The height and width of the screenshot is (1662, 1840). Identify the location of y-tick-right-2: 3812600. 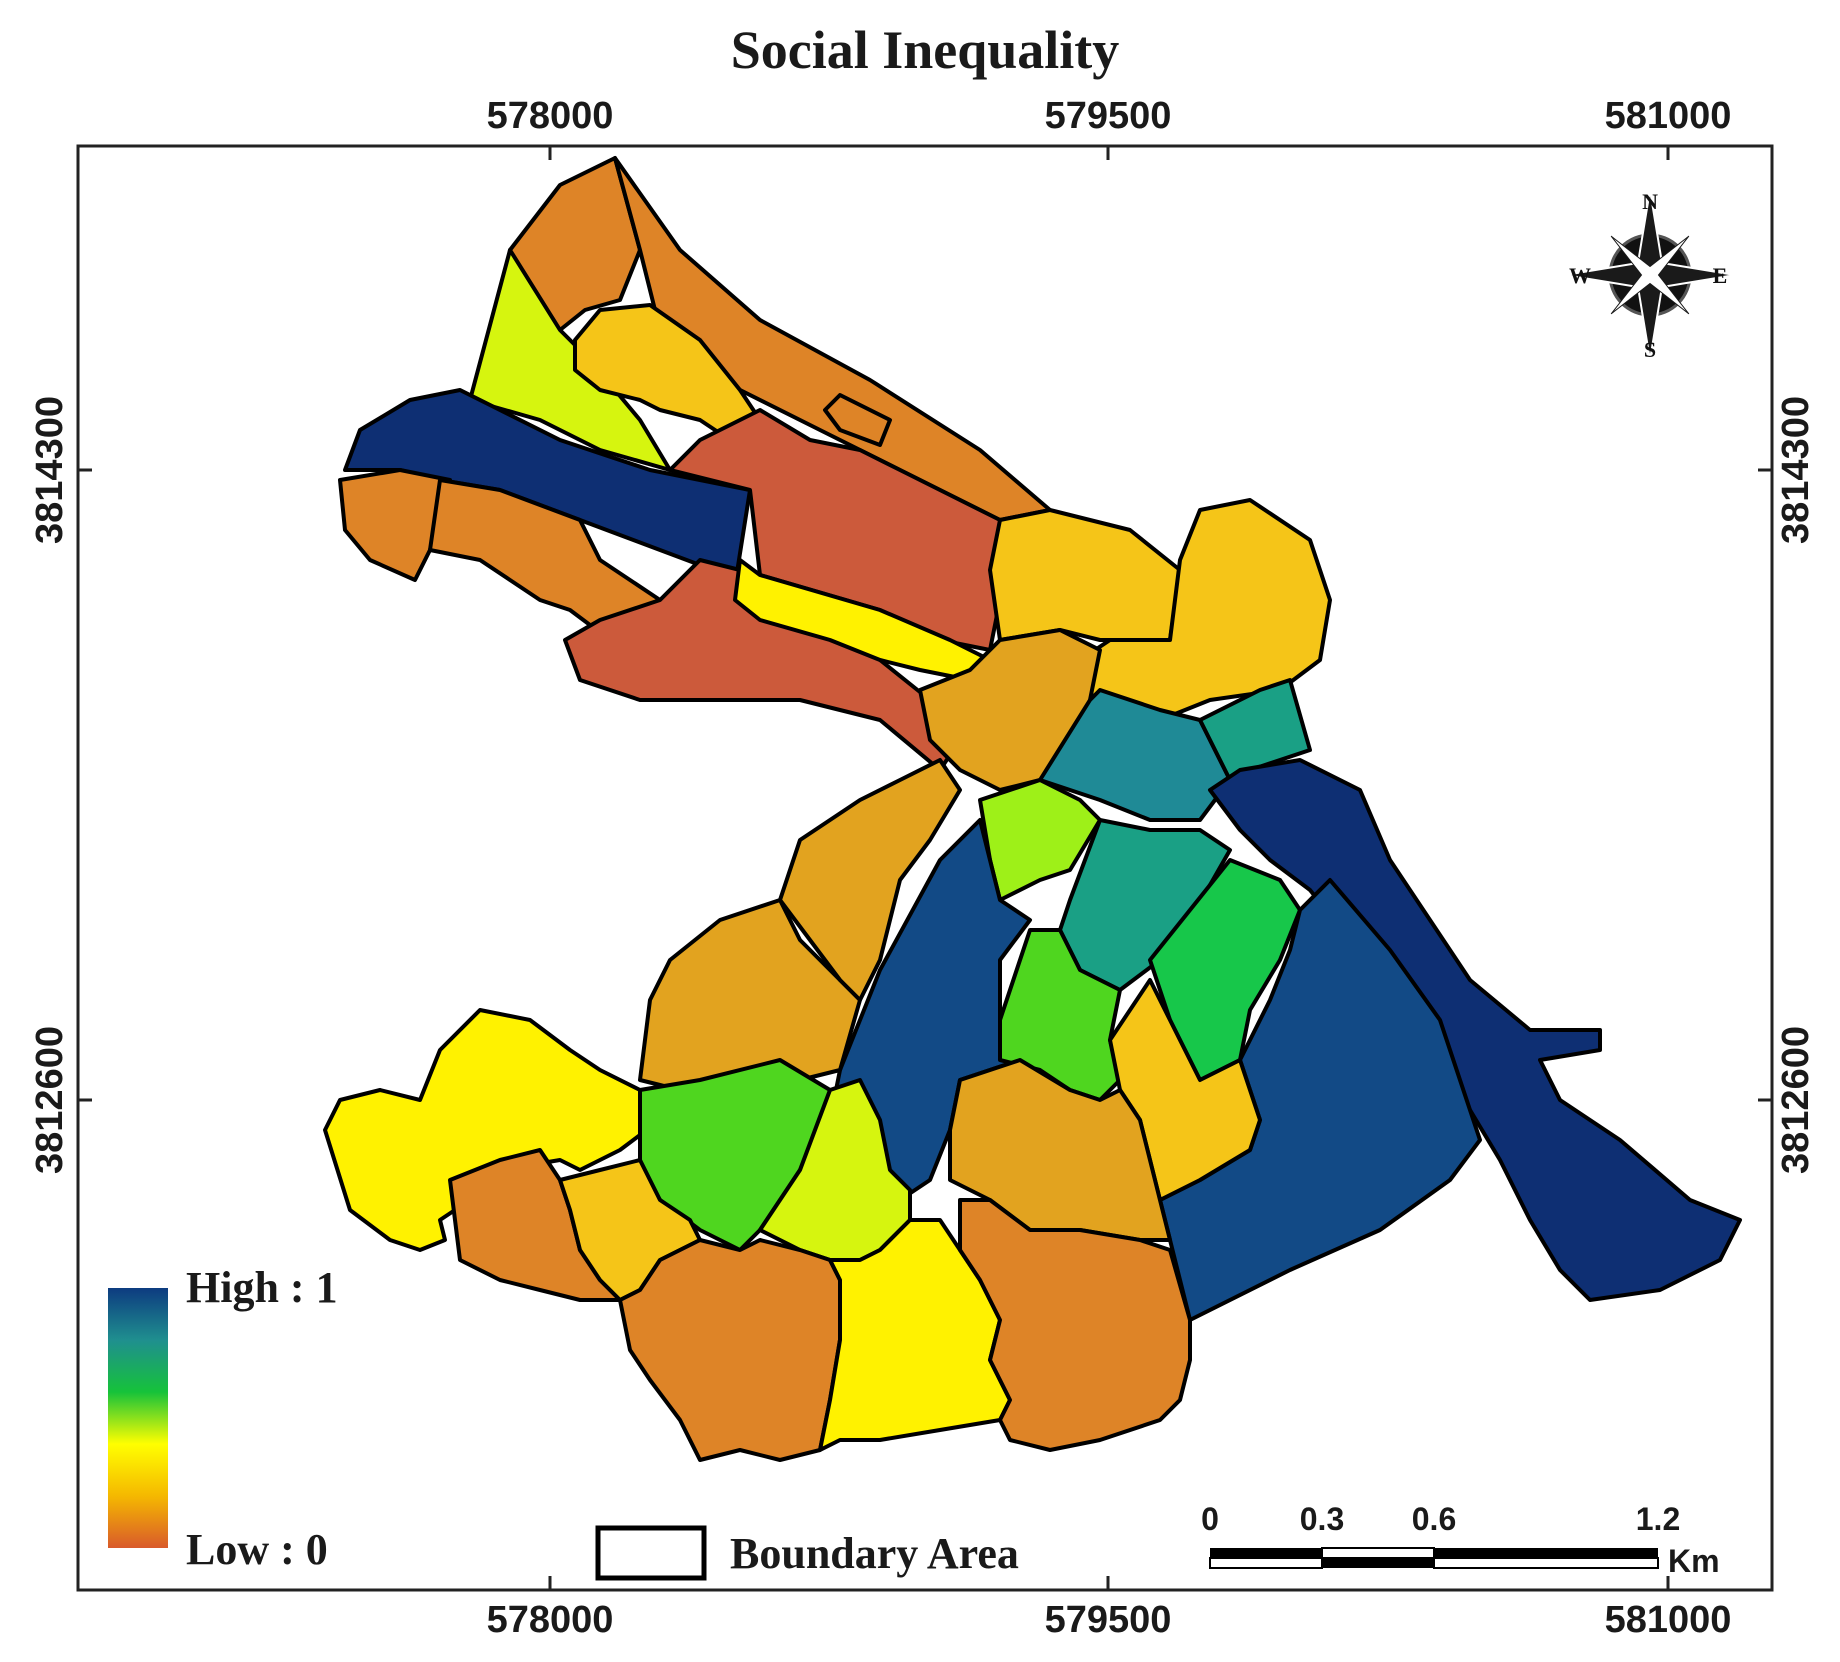
(1796, 1100).